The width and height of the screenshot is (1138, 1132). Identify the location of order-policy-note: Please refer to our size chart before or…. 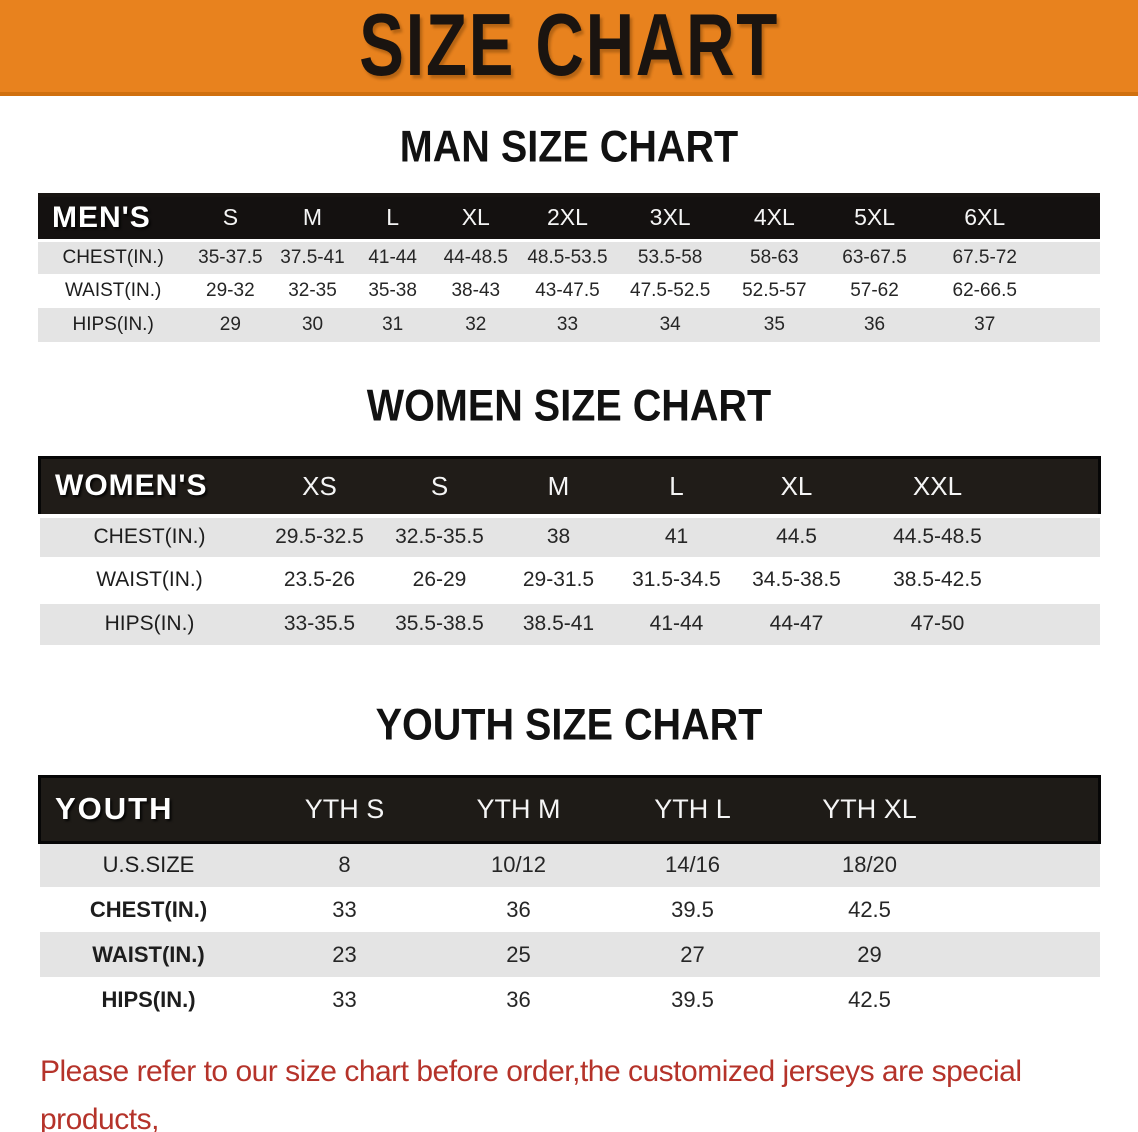
(570, 1090).